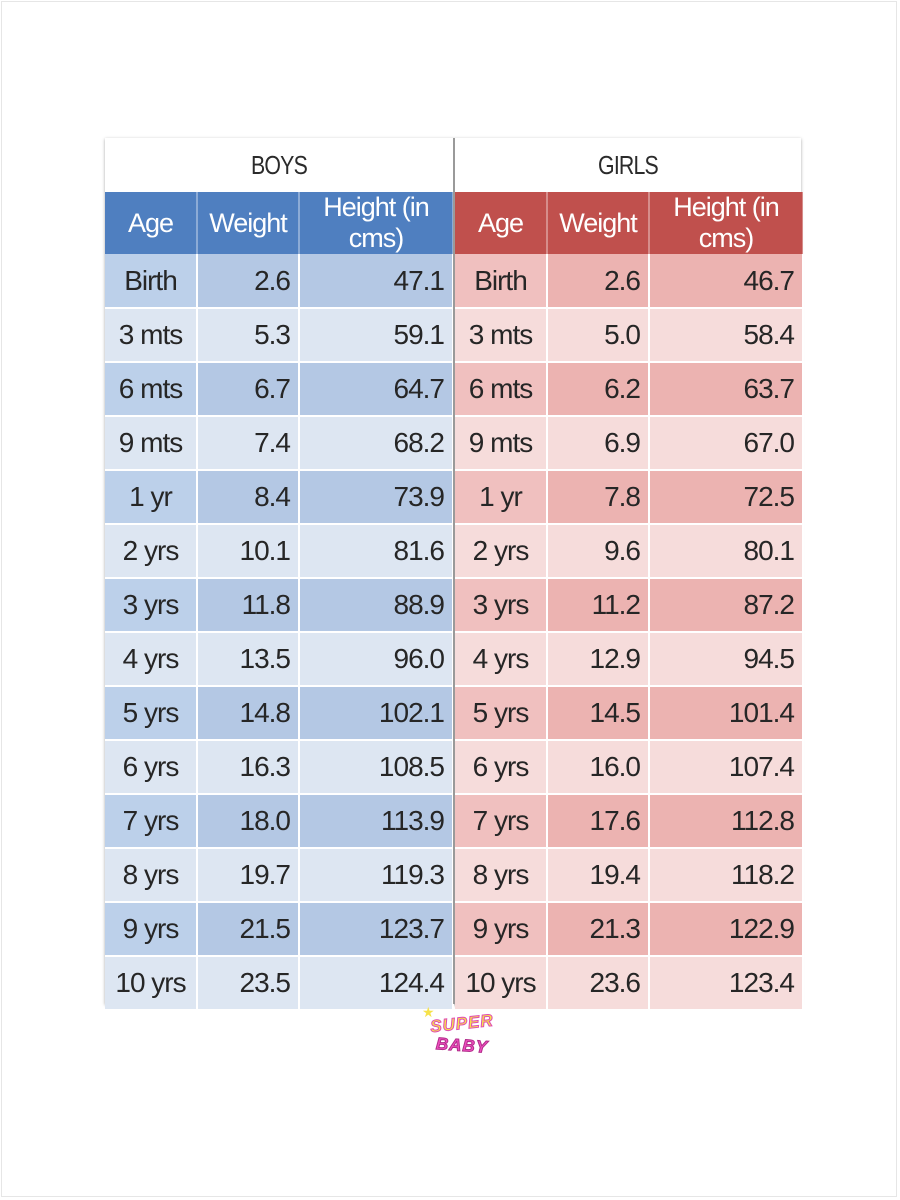 Image resolution: width=900 pixels, height=1200 pixels. Describe the element at coordinates (376, 281) in the screenshot. I see `boys-height-cell: 47.1` at that location.